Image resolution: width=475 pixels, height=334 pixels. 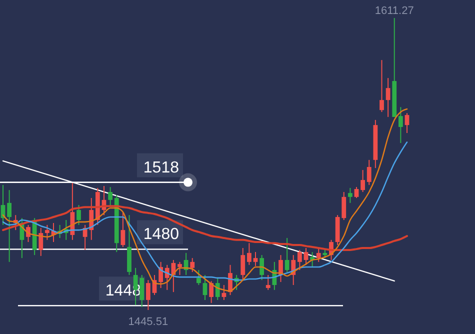 What do you see at coordinates (161, 167) in the screenshot?
I see `ref-line-label: 1518` at bounding box center [161, 167].